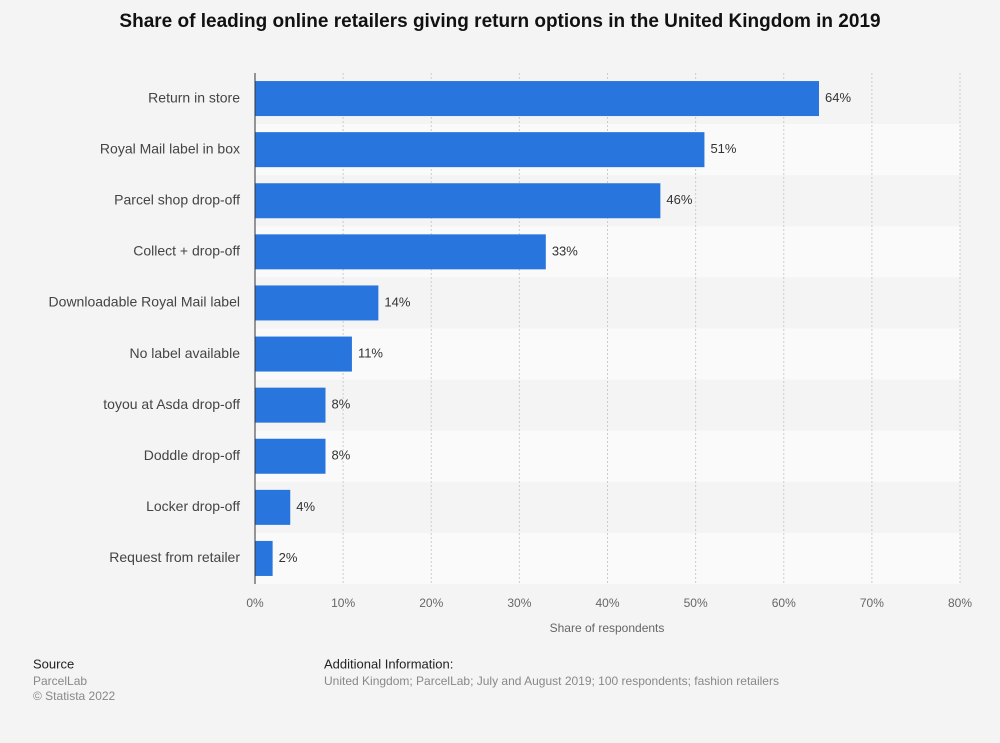 This screenshot has width=1000, height=743. What do you see at coordinates (144, 302) in the screenshot?
I see `category-label: Downloadable Royal Mail label` at bounding box center [144, 302].